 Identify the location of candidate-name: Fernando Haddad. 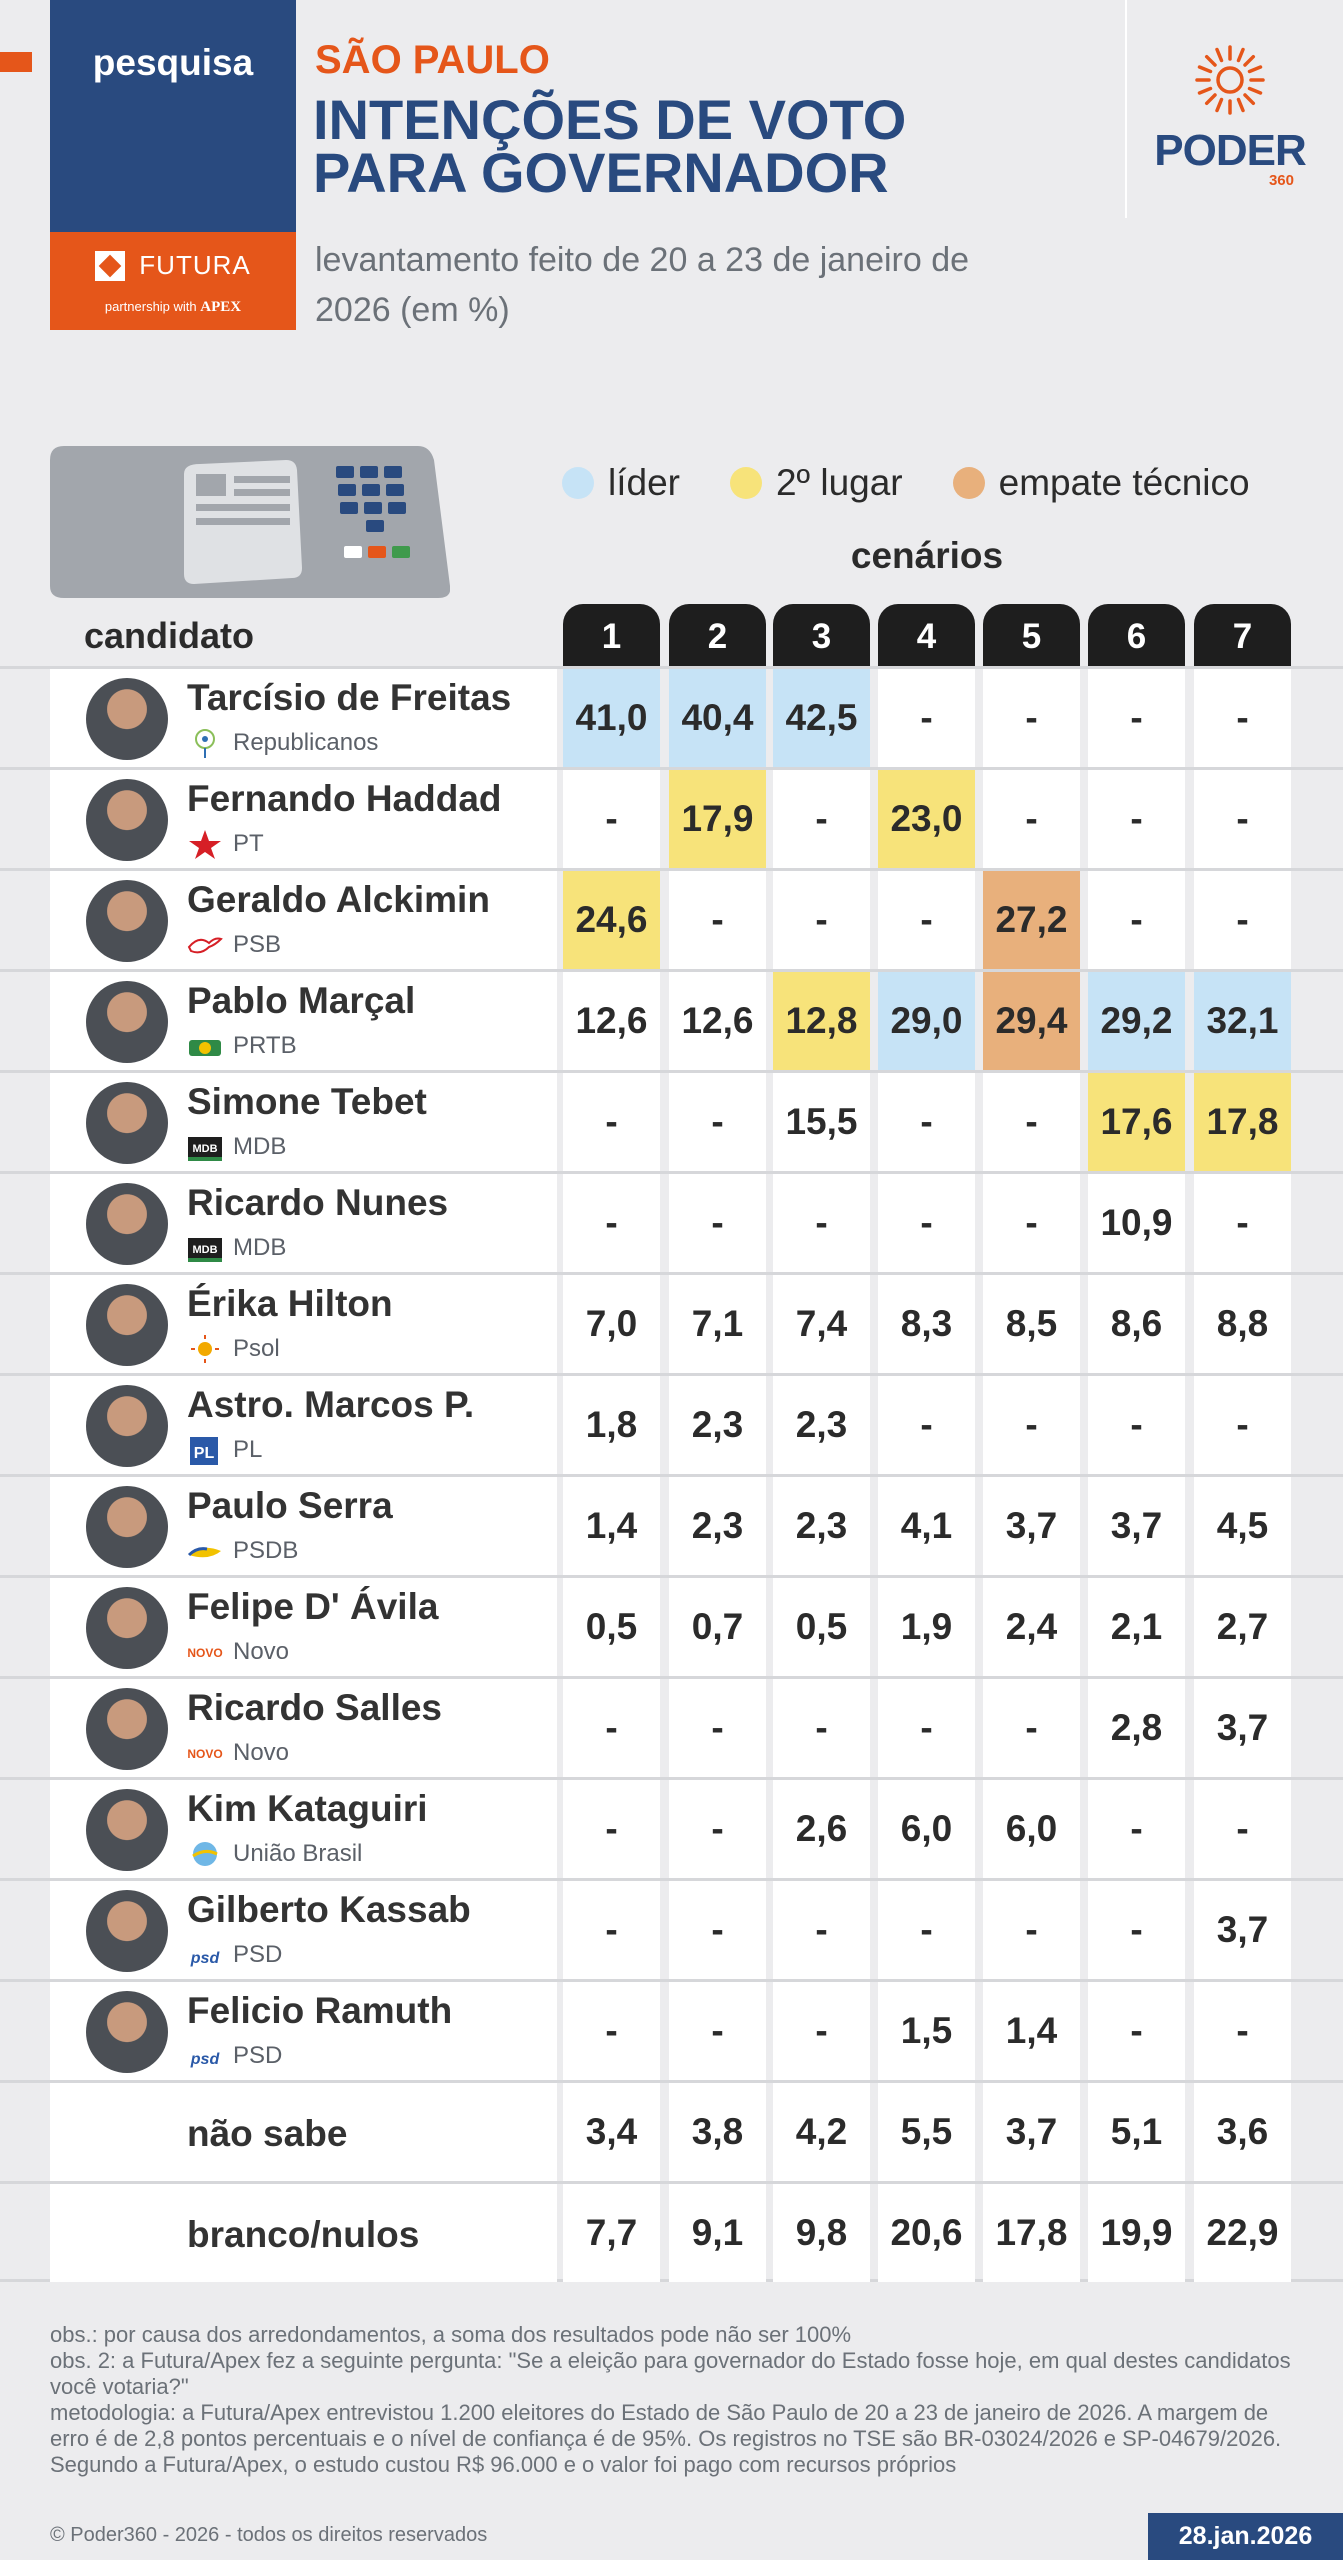
(344, 798).